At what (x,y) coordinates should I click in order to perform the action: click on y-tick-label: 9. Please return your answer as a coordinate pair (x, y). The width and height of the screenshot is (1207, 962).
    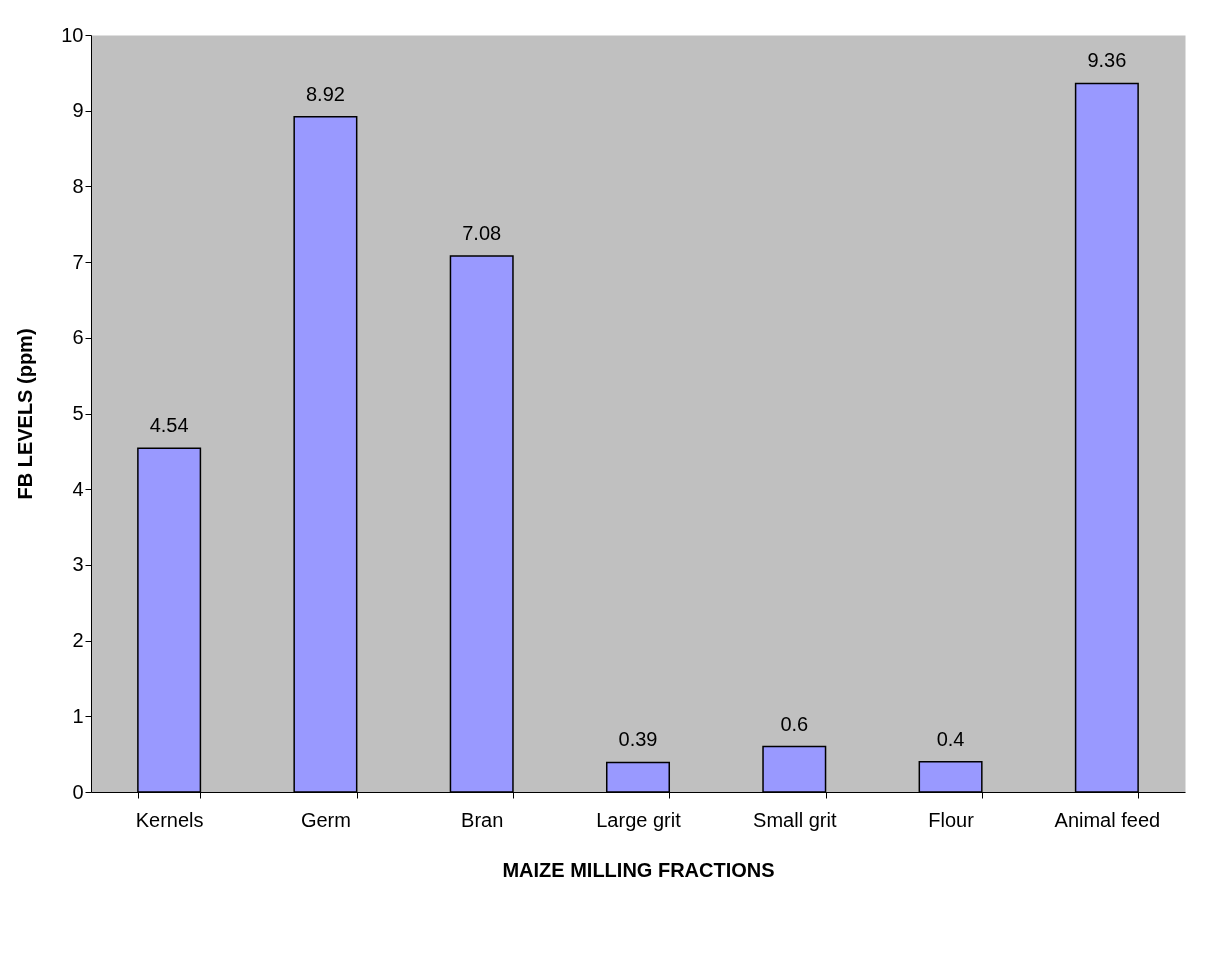
    Looking at the image, I should click on (78, 110).